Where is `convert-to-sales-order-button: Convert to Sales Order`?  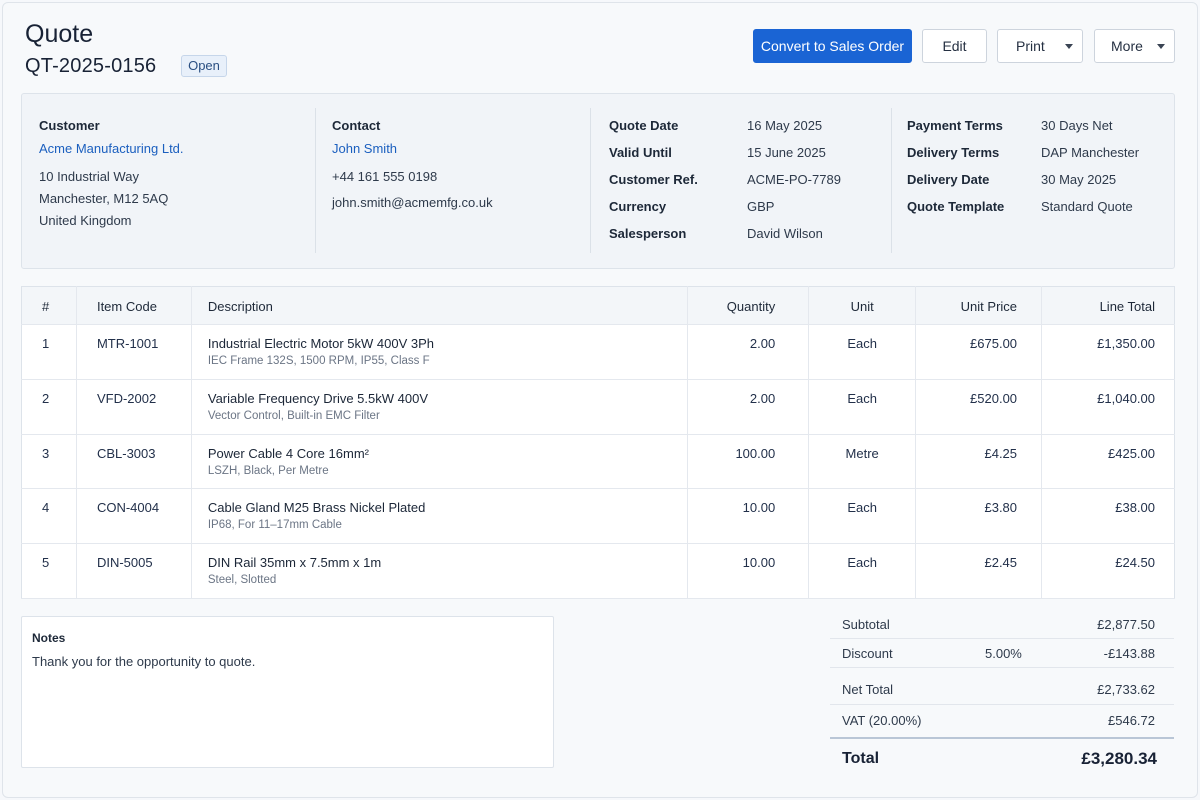 convert-to-sales-order-button: Convert to Sales Order is located at coordinates (832, 46).